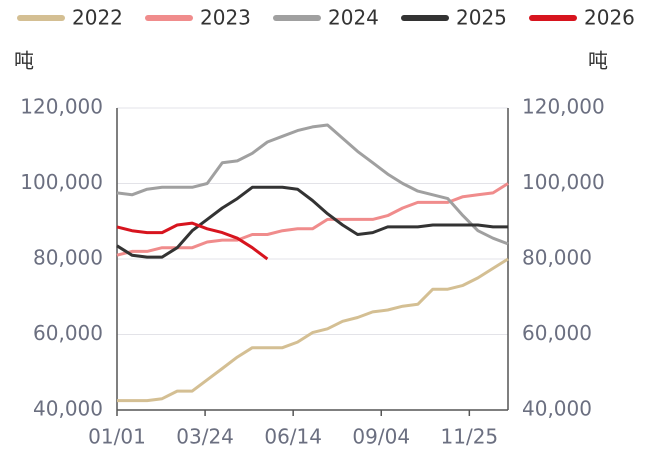  Describe the element at coordinates (557, 333) in the screenshot. I see `y2-tick-label: 60,000` at that location.